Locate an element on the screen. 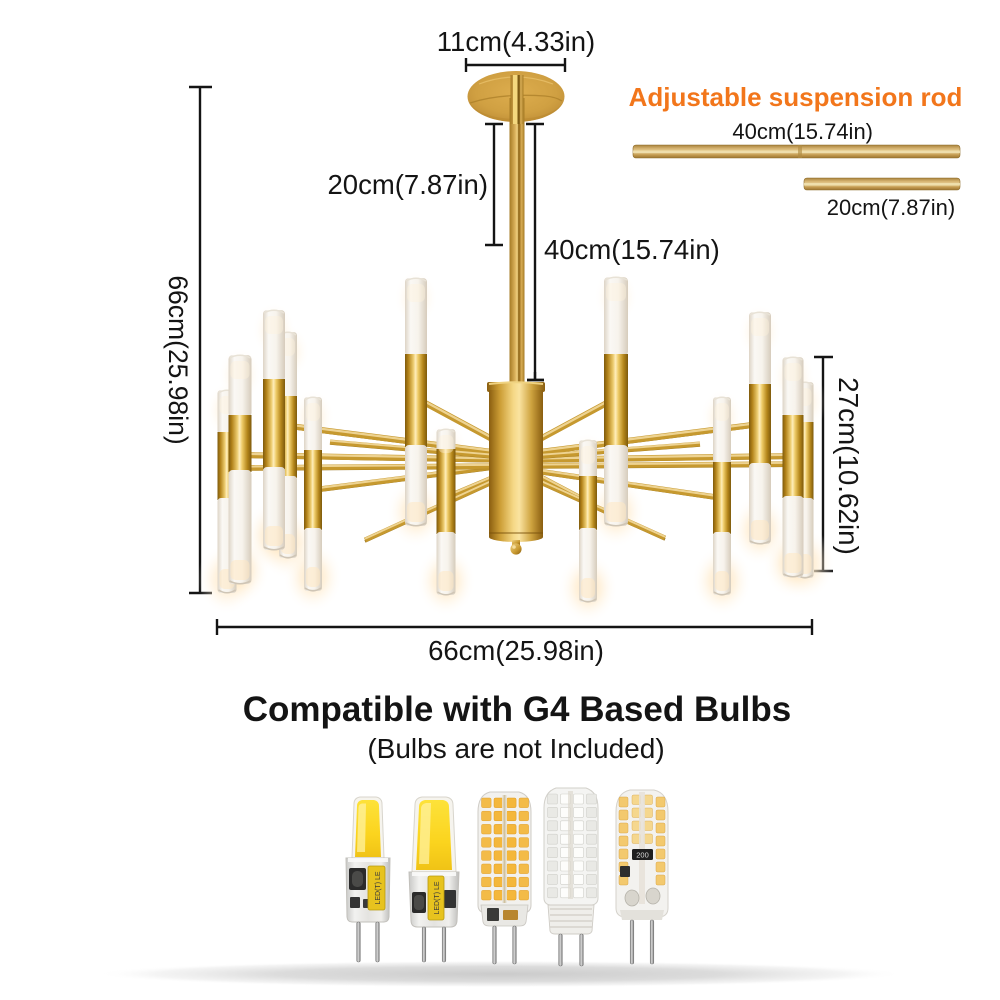 This screenshot has width=1000, height=1000. svg-text: 200 is located at coordinates (642, 855).